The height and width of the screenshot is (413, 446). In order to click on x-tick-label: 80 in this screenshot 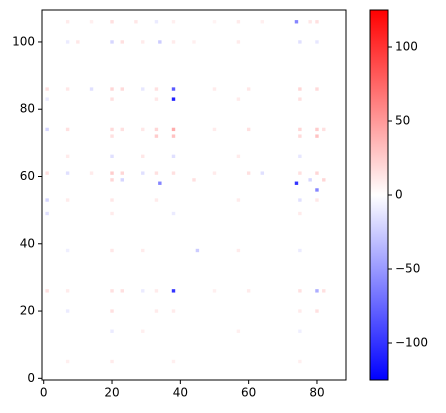, I will do `click(316, 393)`.